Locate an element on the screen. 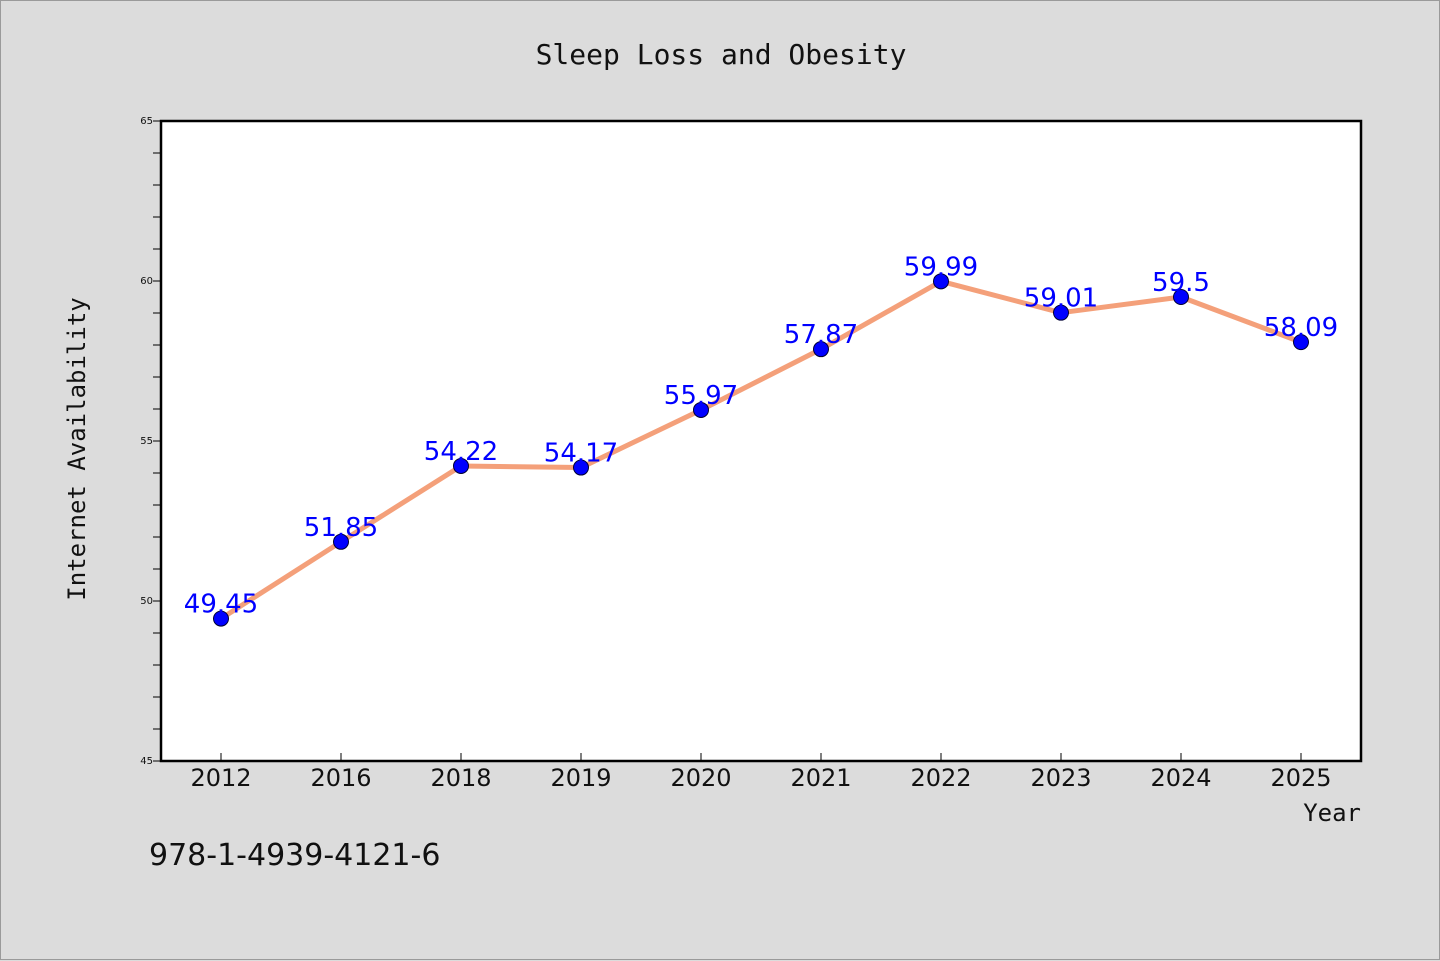 This screenshot has width=1440, height=961. y-tick-label: 60 is located at coordinates (146, 281).